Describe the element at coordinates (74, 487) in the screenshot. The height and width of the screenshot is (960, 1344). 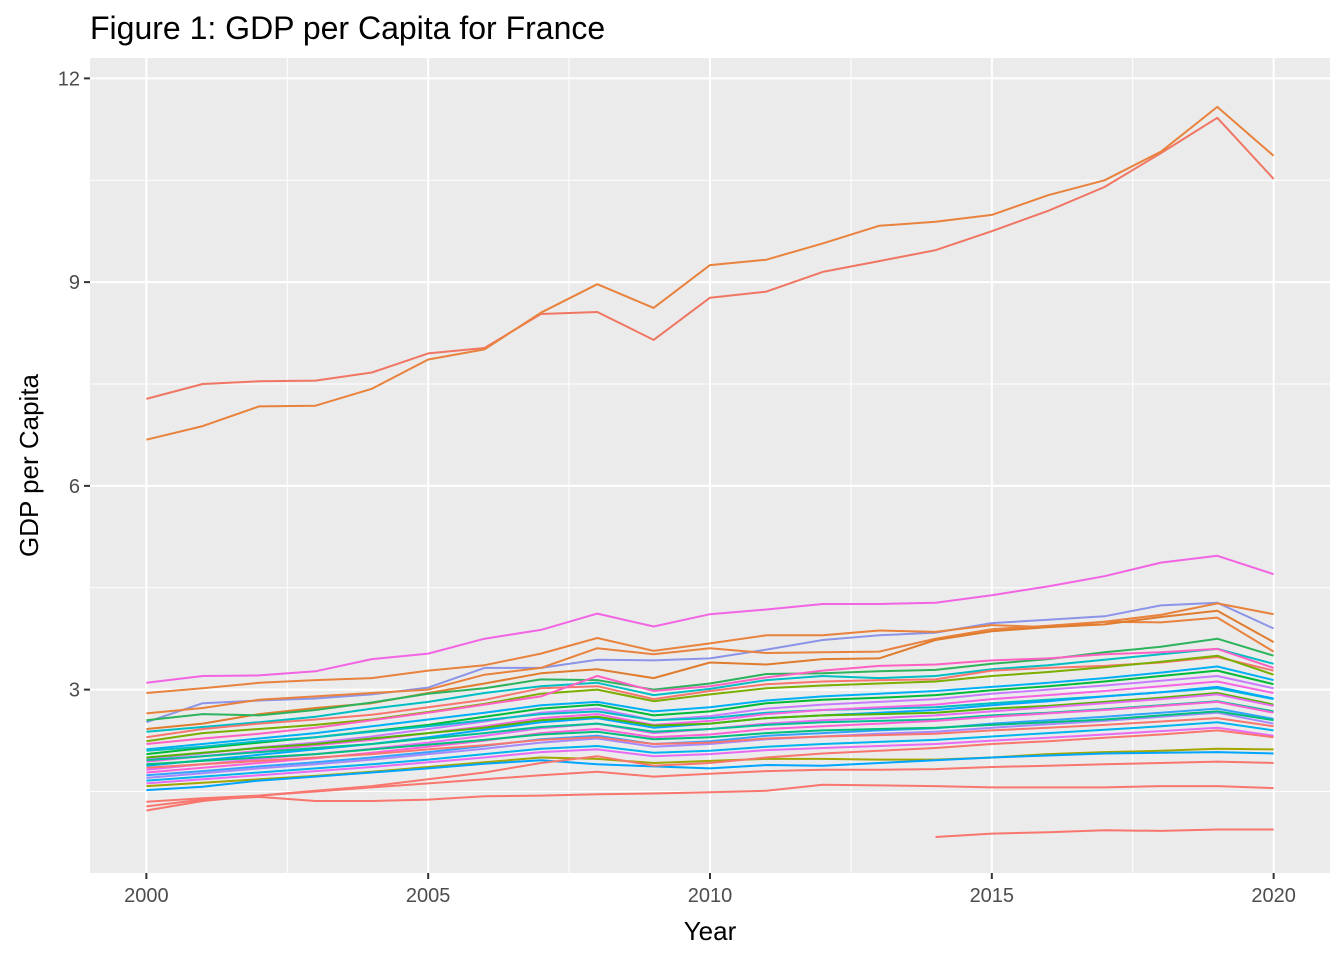
I see `y-tick-label: 6` at that location.